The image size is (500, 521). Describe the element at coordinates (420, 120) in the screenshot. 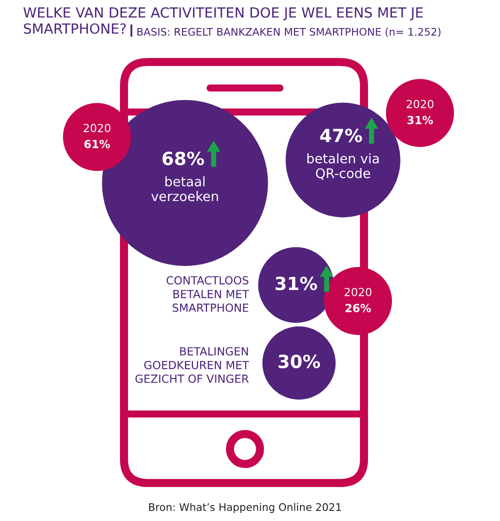

I see `data-label: 31%` at that location.